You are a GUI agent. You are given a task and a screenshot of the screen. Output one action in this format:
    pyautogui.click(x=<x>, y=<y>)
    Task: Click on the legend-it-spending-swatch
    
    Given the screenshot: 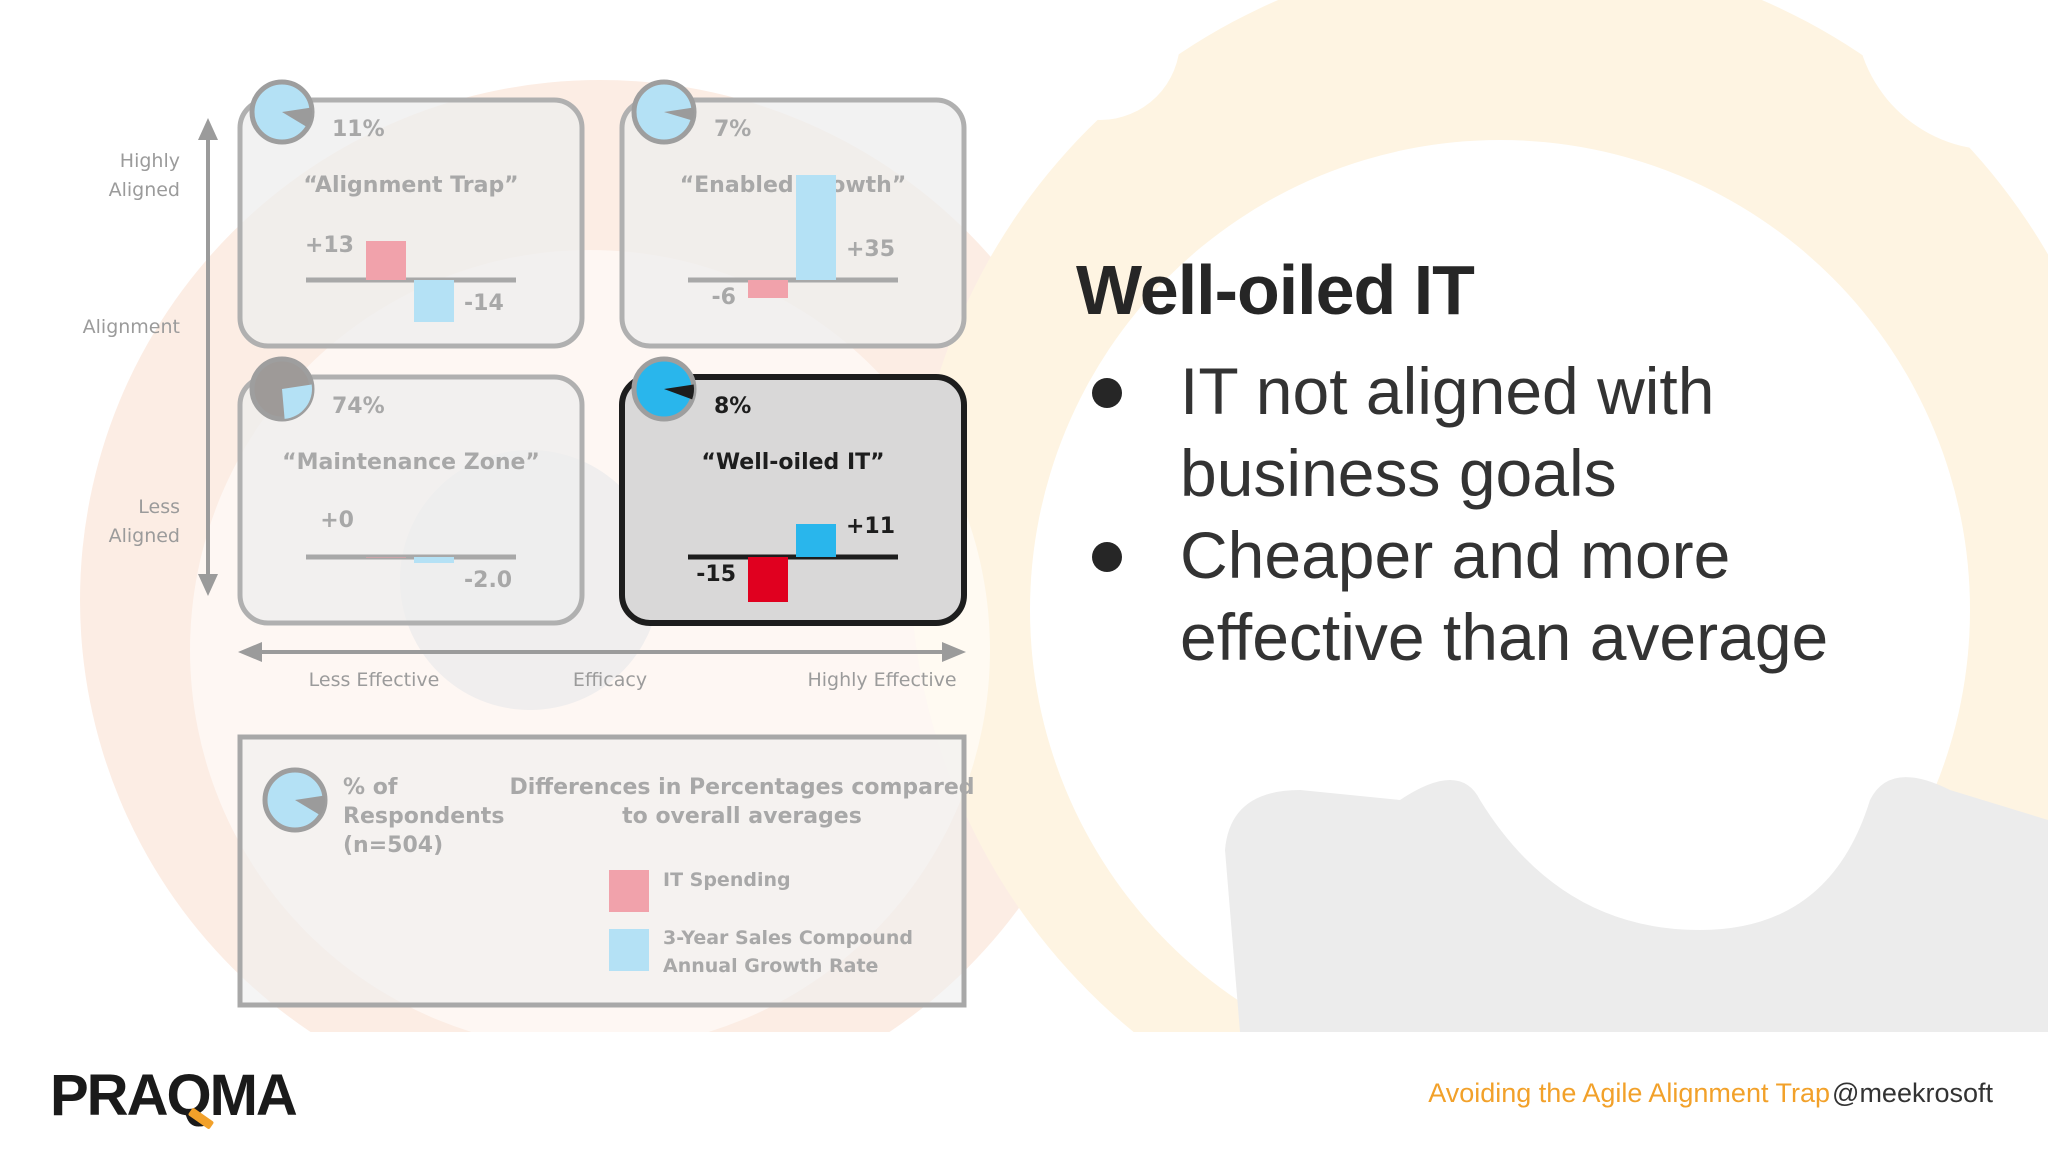 What is the action you would take?
    pyautogui.click(x=629, y=891)
    